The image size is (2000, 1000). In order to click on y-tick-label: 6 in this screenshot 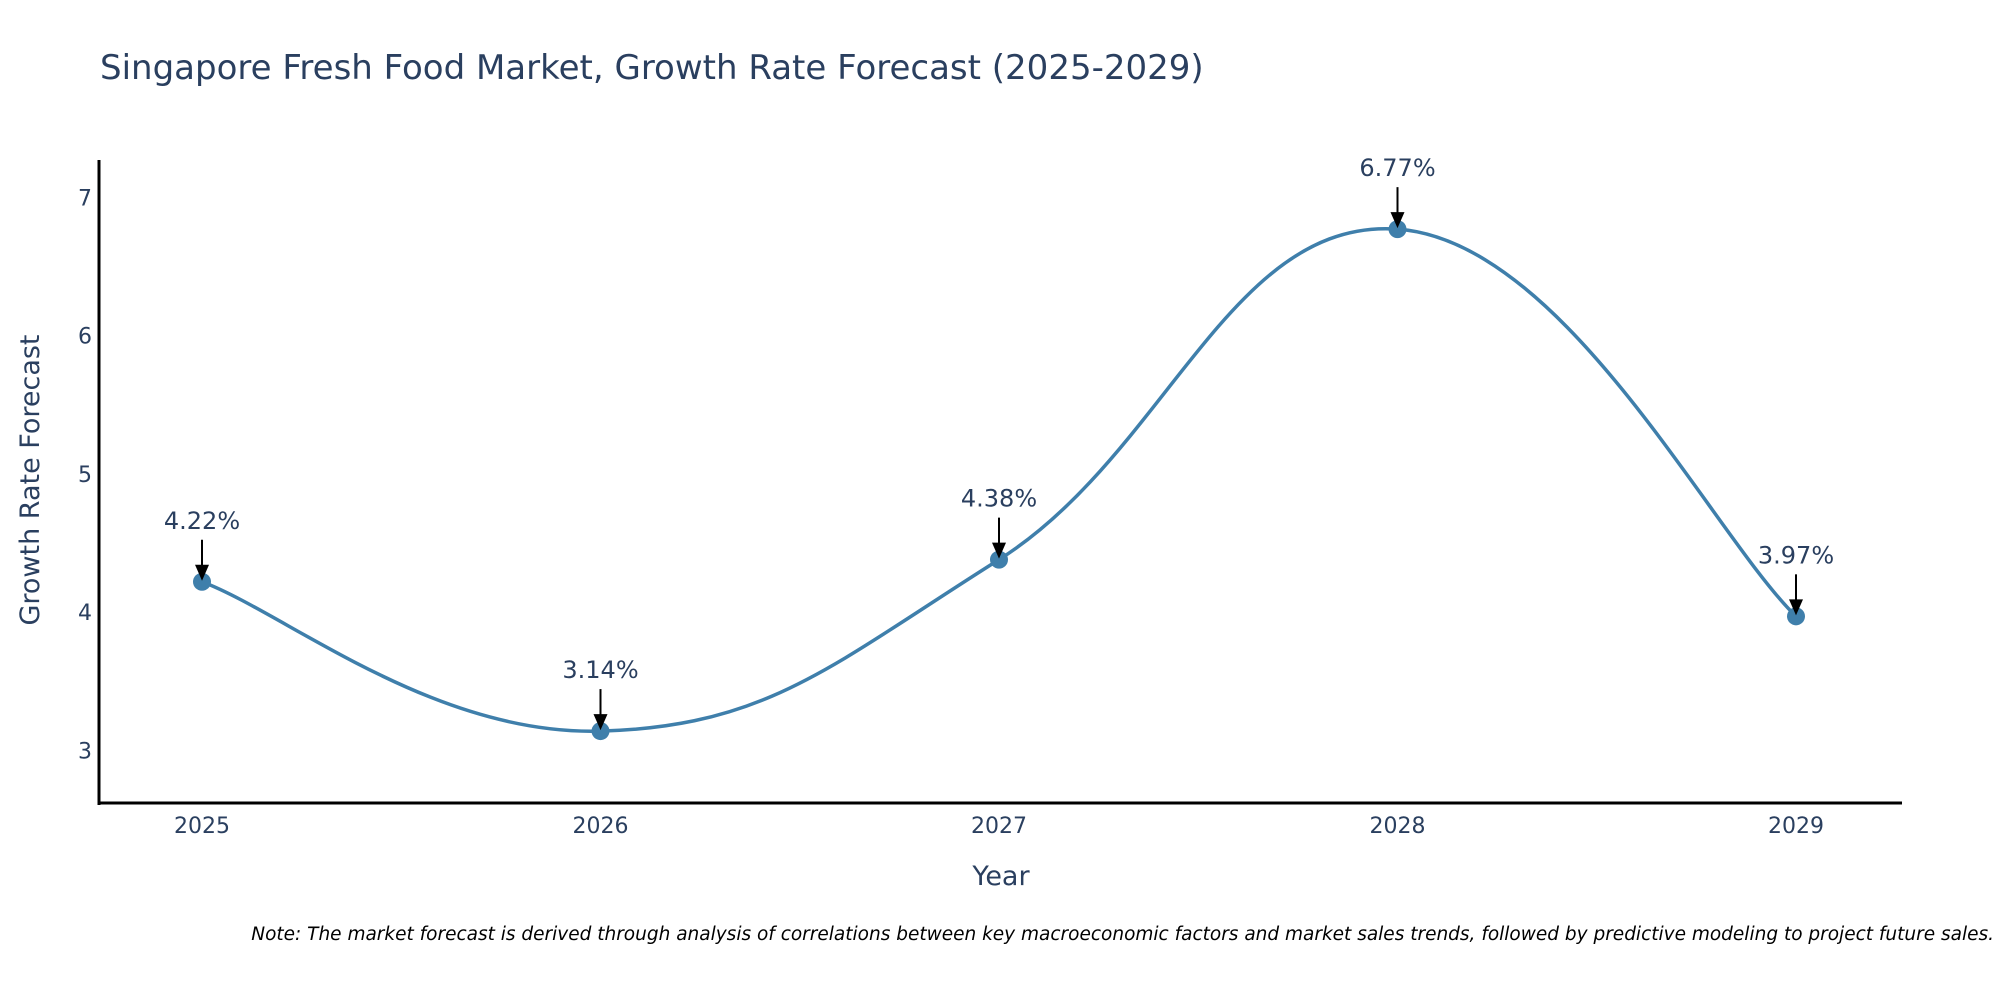, I will do `click(85, 337)`.